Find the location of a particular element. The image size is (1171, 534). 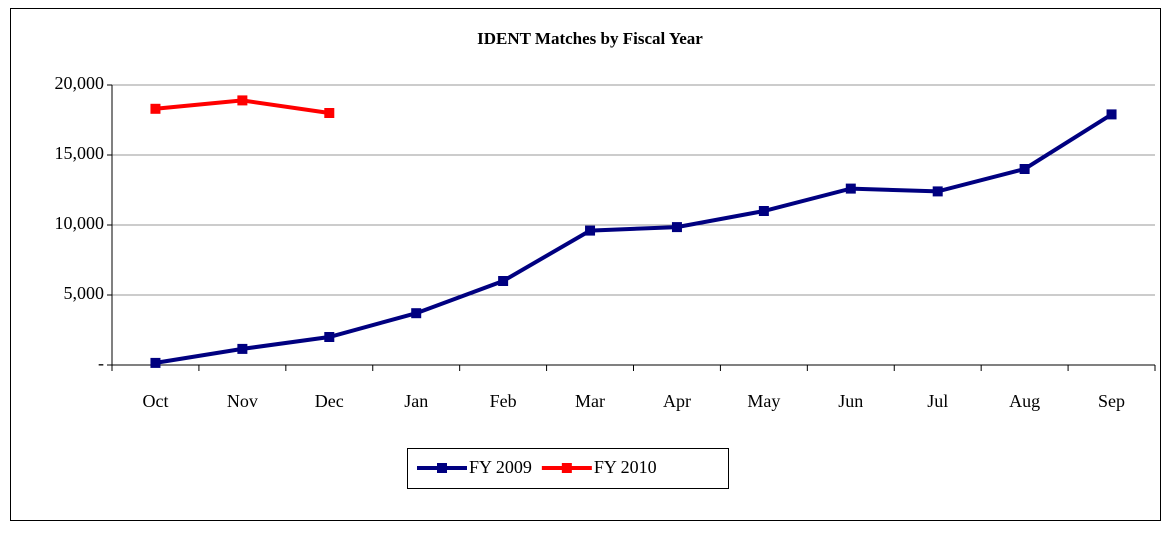

x-tick-label: Oct is located at coordinates (155, 401).